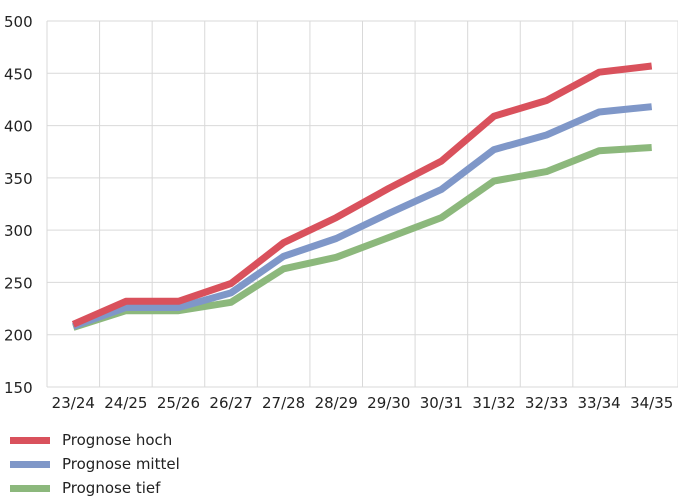  What do you see at coordinates (111, 488) in the screenshot?
I see `legend-label-tief: Prognose tief` at bounding box center [111, 488].